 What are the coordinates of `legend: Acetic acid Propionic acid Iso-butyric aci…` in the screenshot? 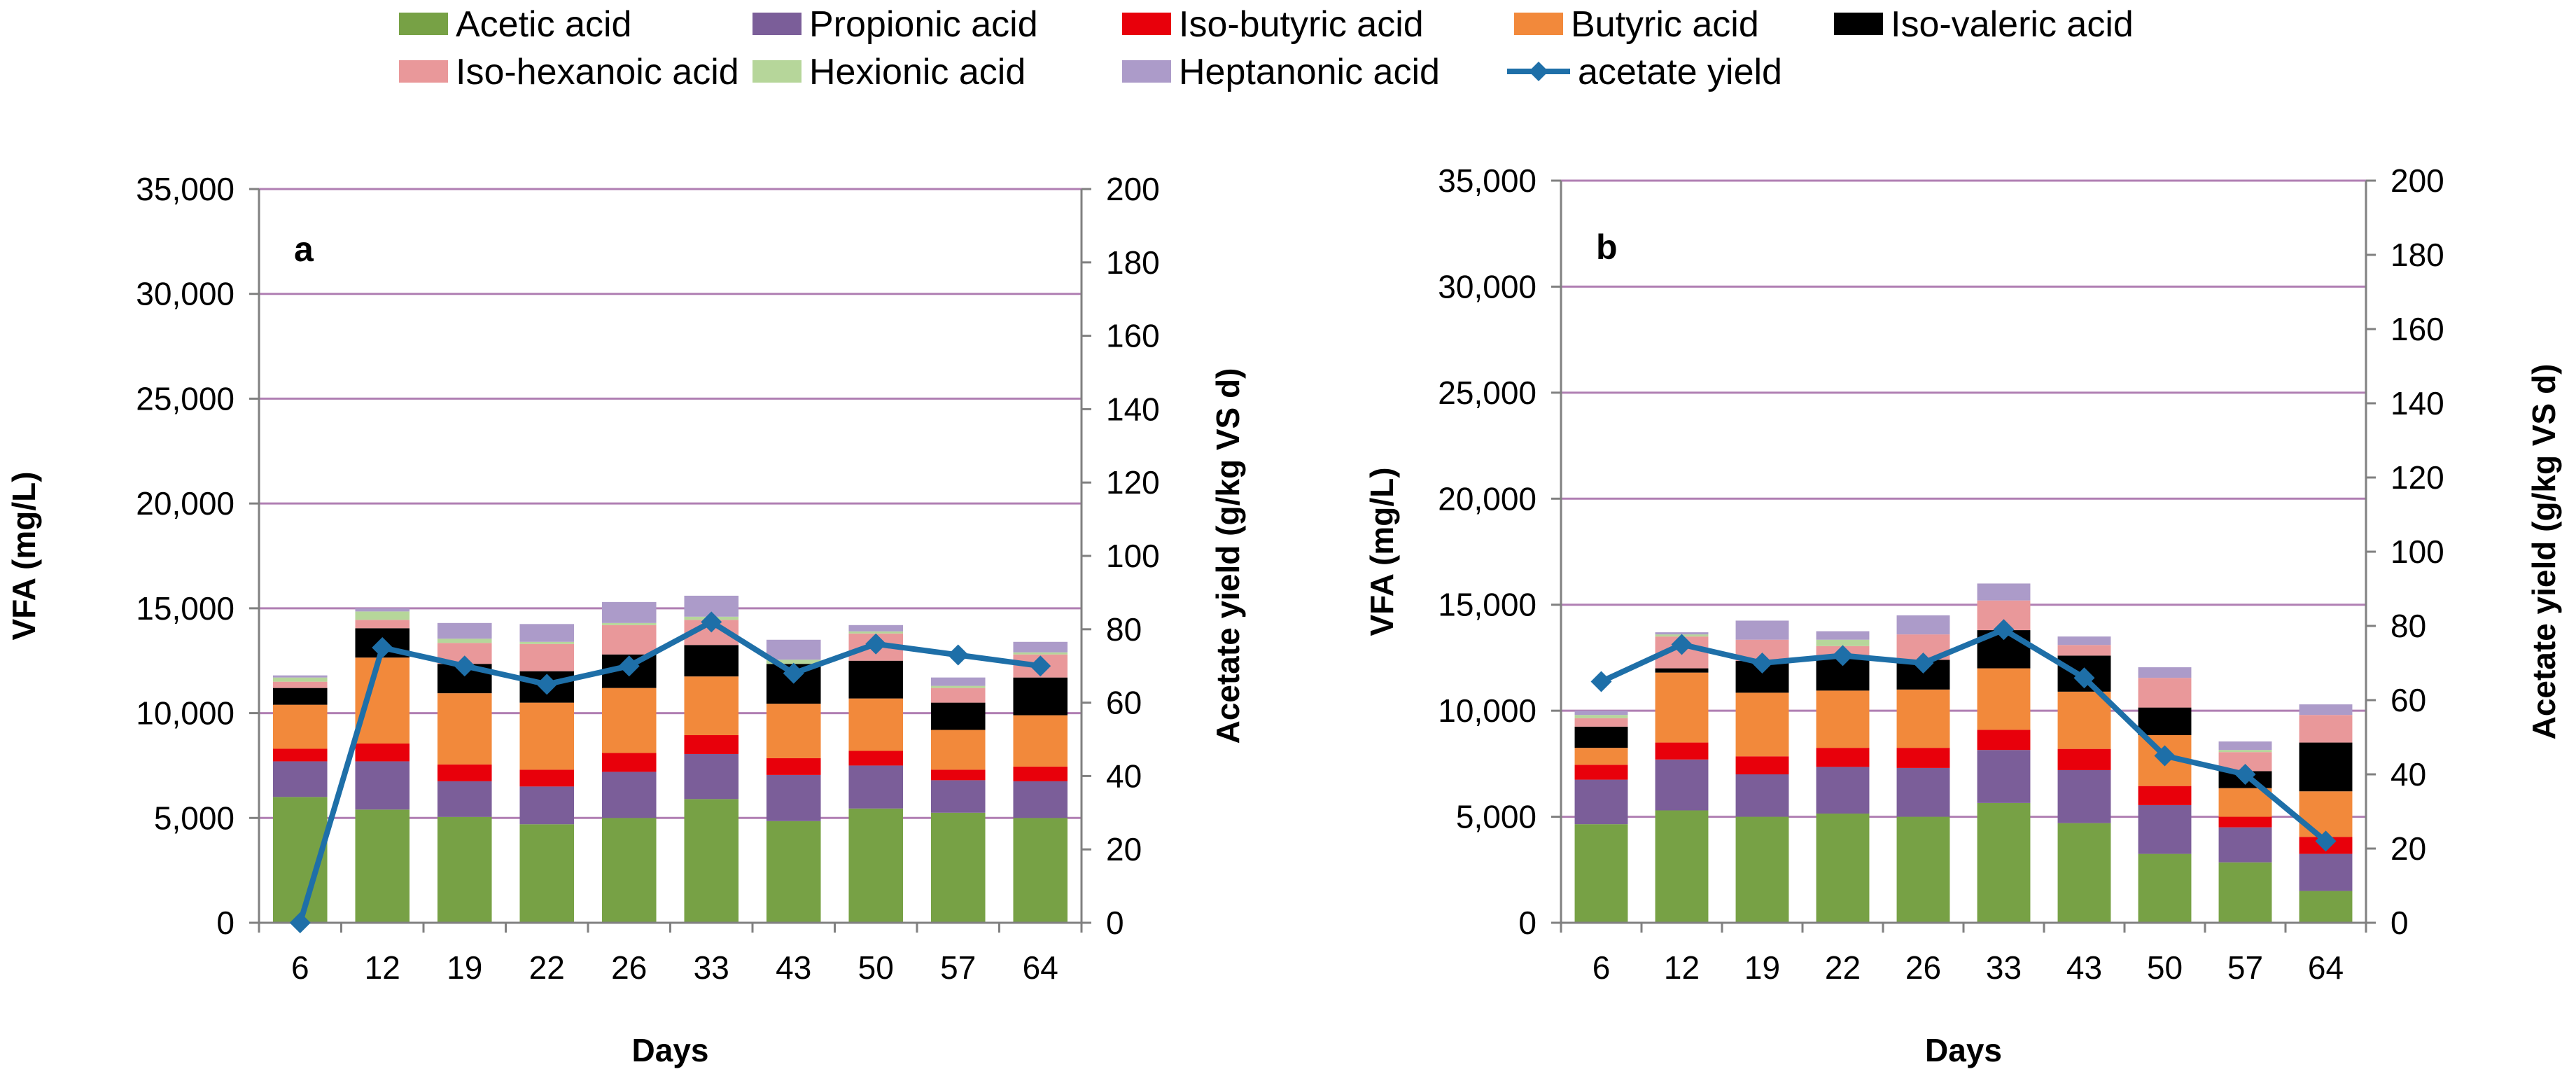 It's located at (1266, 48).